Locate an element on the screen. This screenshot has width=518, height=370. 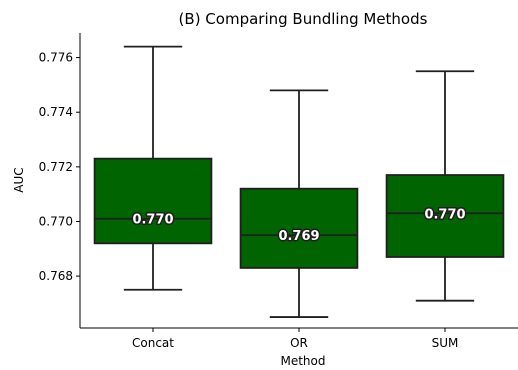
y-tick-label: 0.772 is located at coordinates (56, 167).